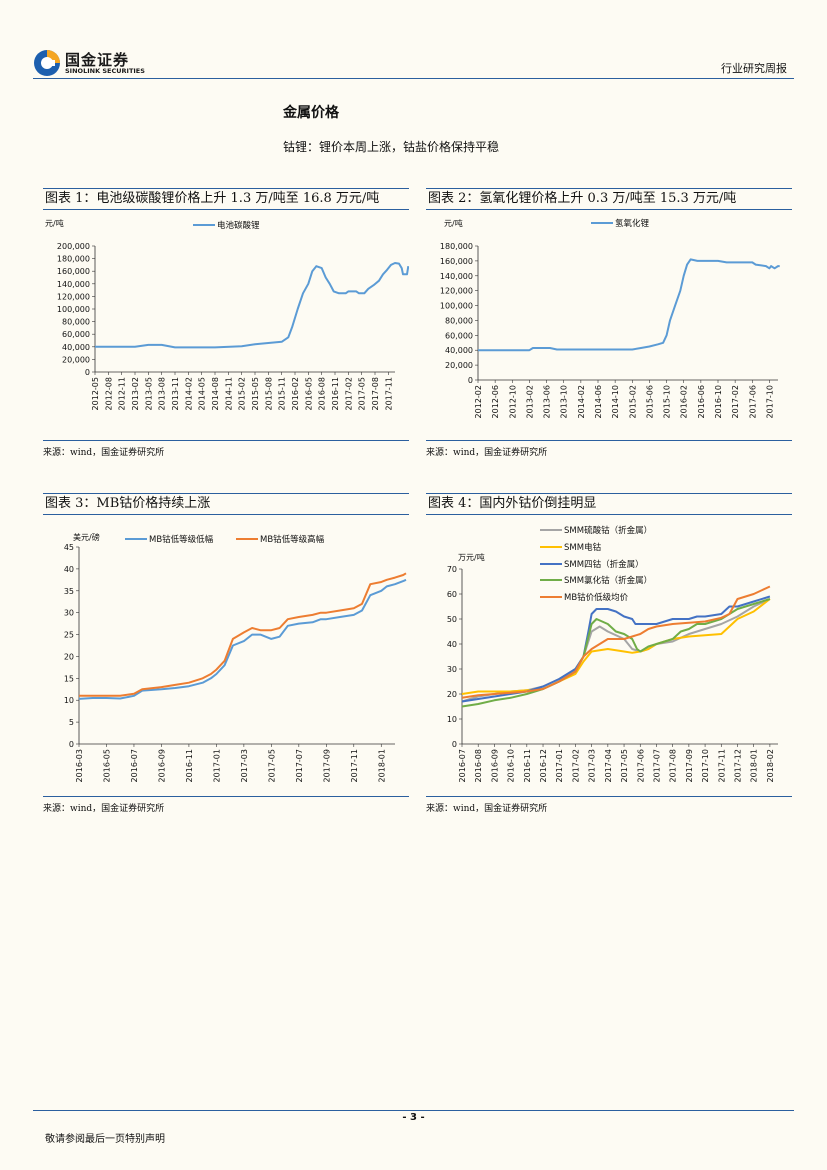 This screenshot has width=827, height=1170. Describe the element at coordinates (226, 805) in the screenshot. I see `figure-3-source: 来源：wind，国金证券研究所` at that location.